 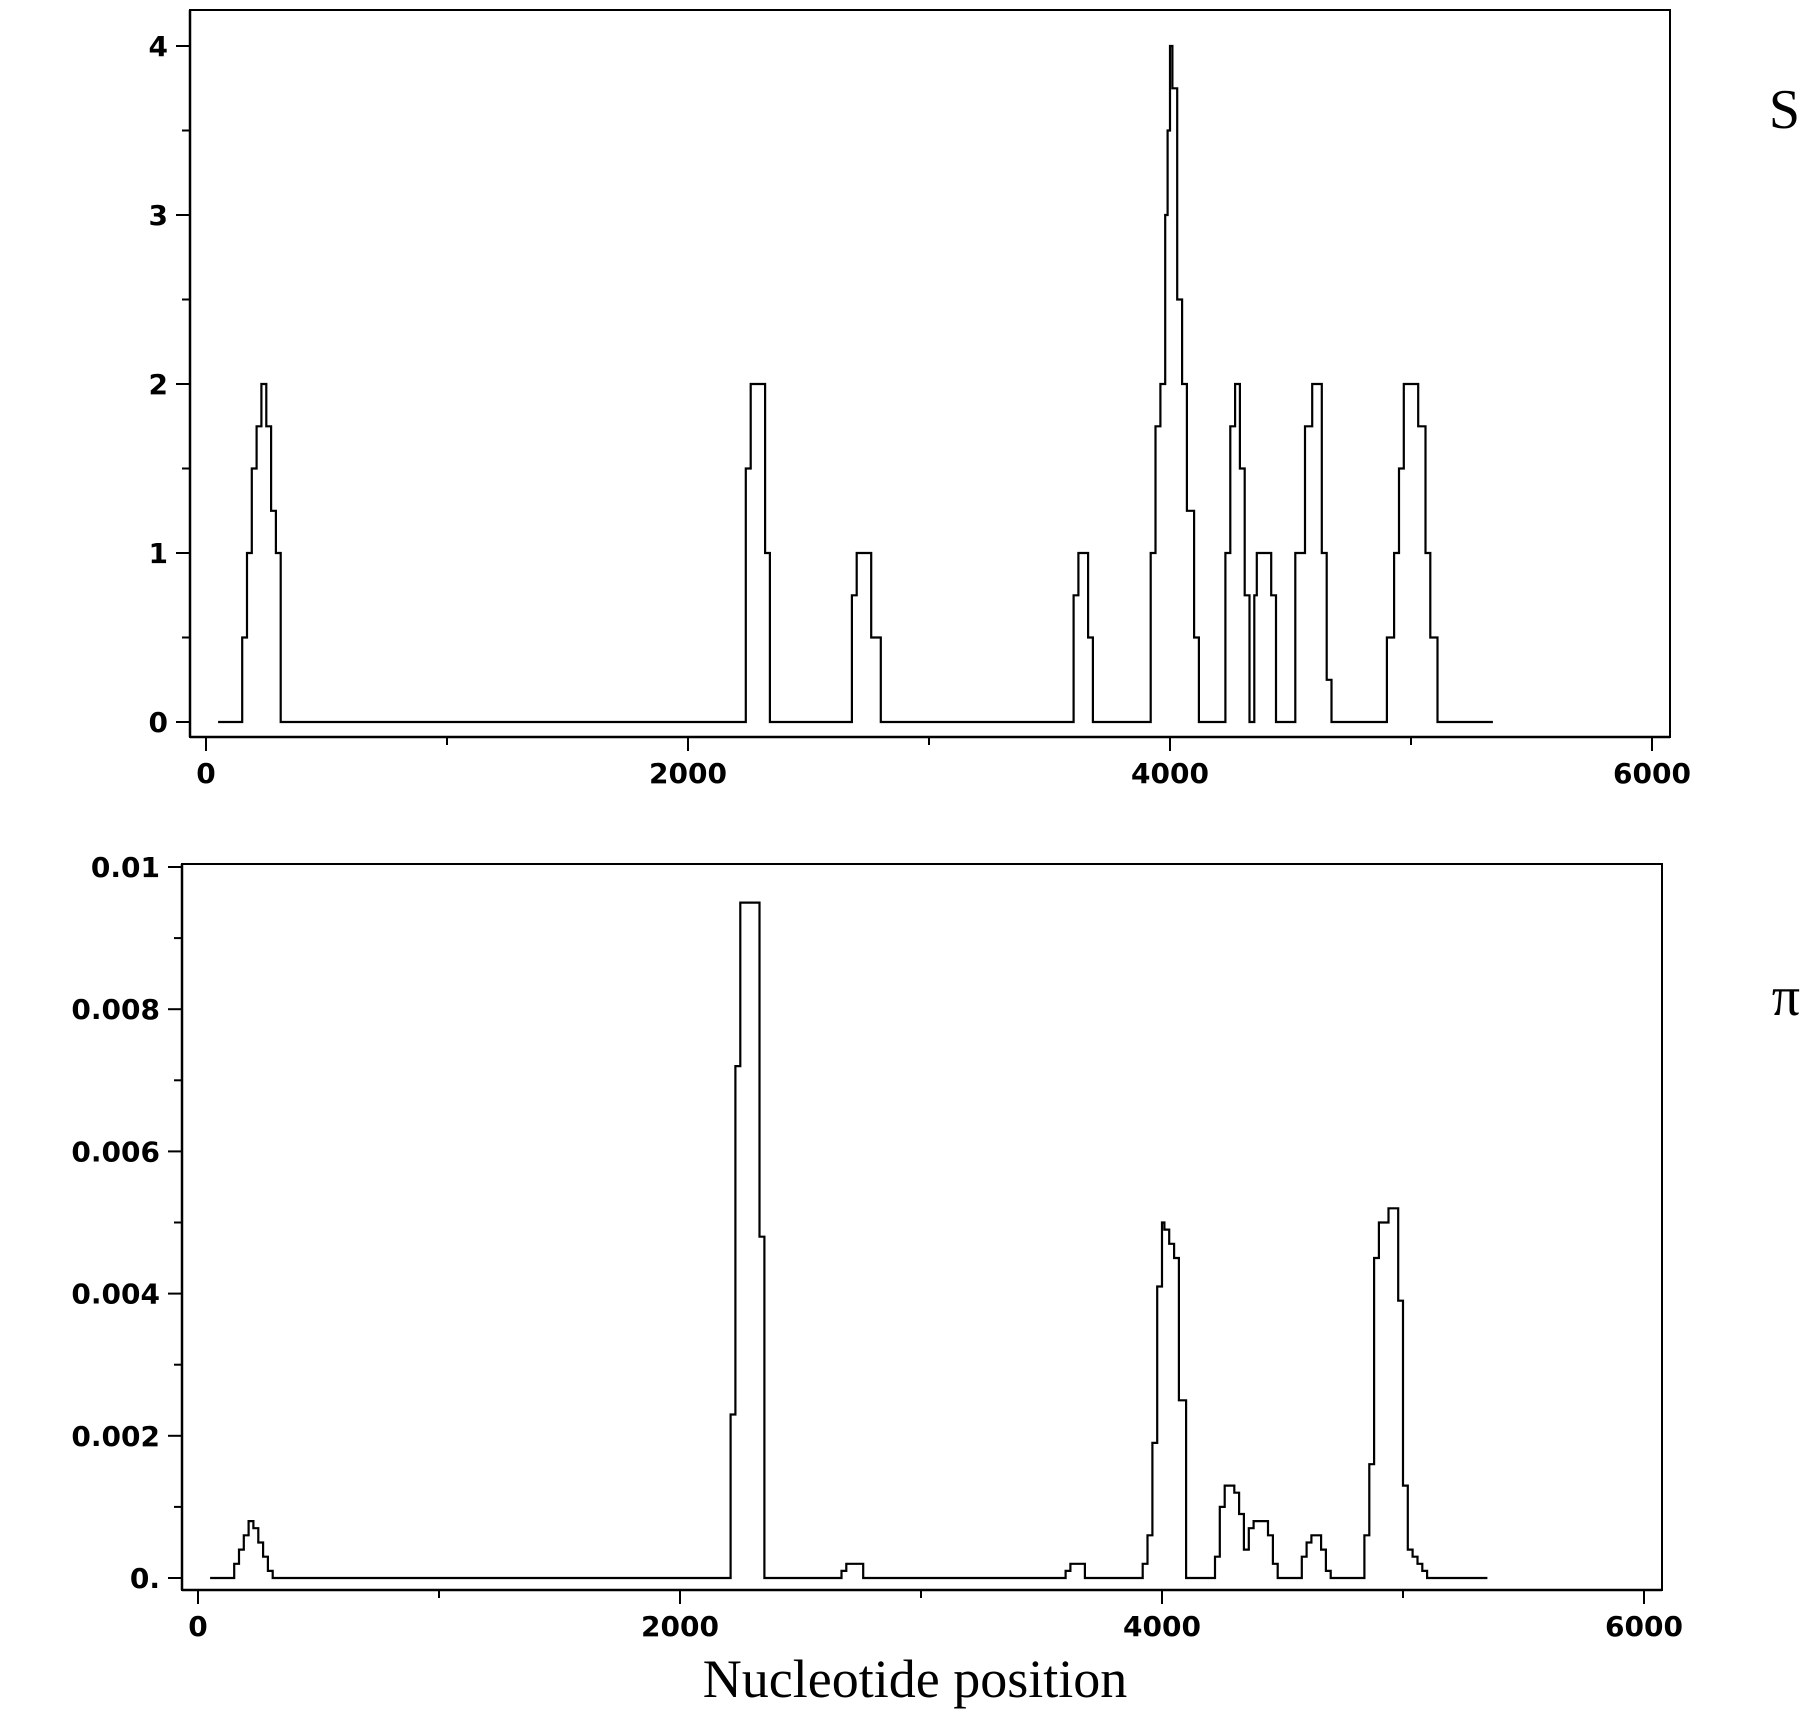 What do you see at coordinates (115, 1294) in the screenshot?
I see `y-tick-label: 0.004` at bounding box center [115, 1294].